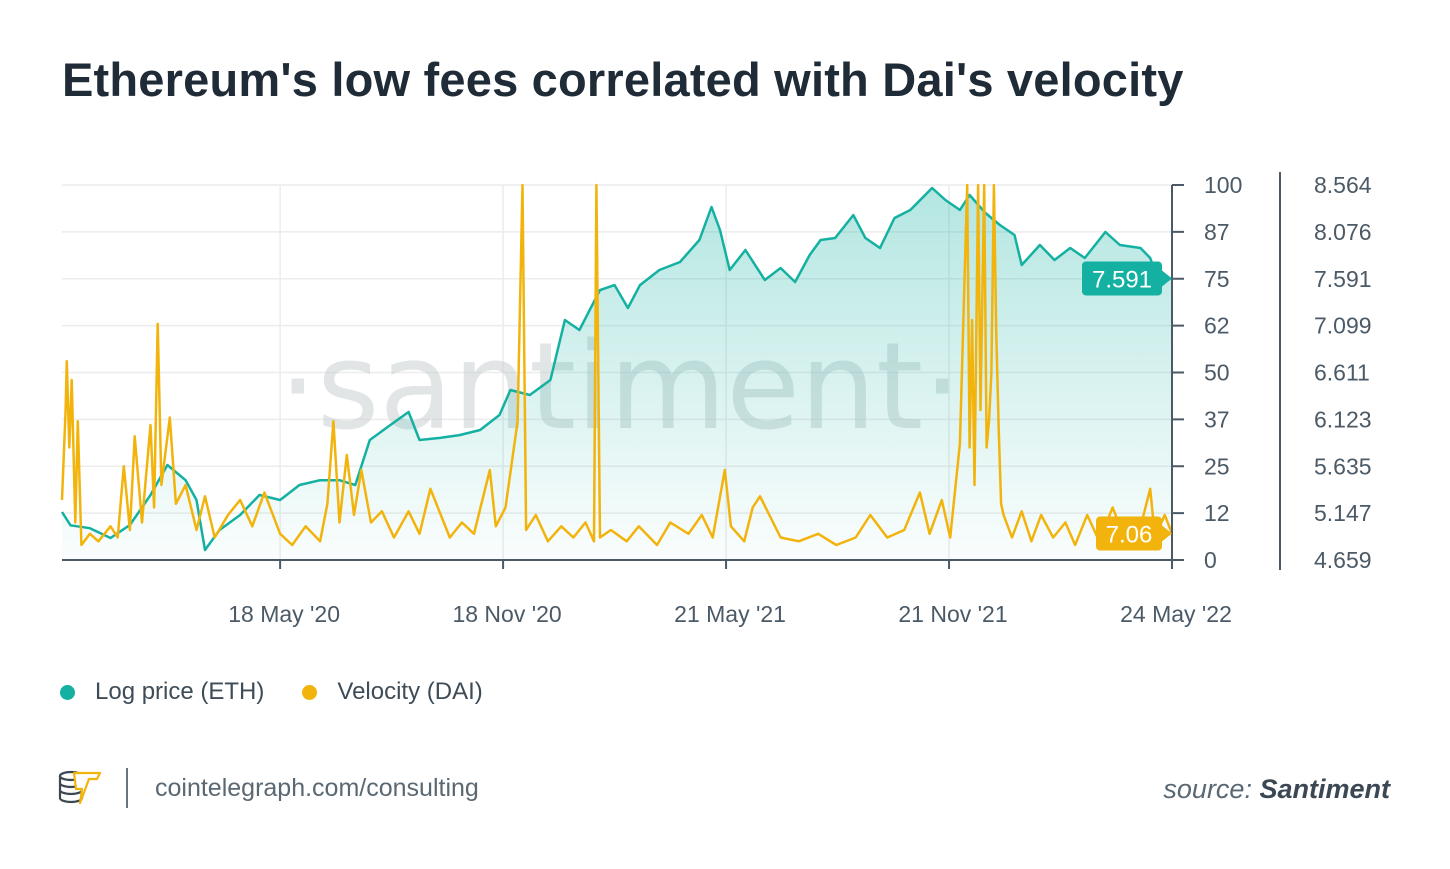 The width and height of the screenshot is (1450, 869). Describe the element at coordinates (1343, 279) in the screenshot. I see `right-axis-label: 7.591` at that location.